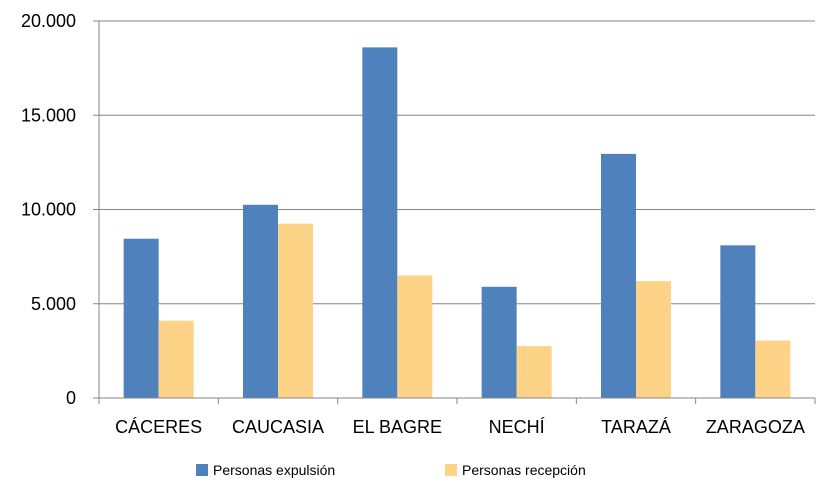 The width and height of the screenshot is (823, 487). I want to click on y-tick-label: 15.000, so click(48, 115).